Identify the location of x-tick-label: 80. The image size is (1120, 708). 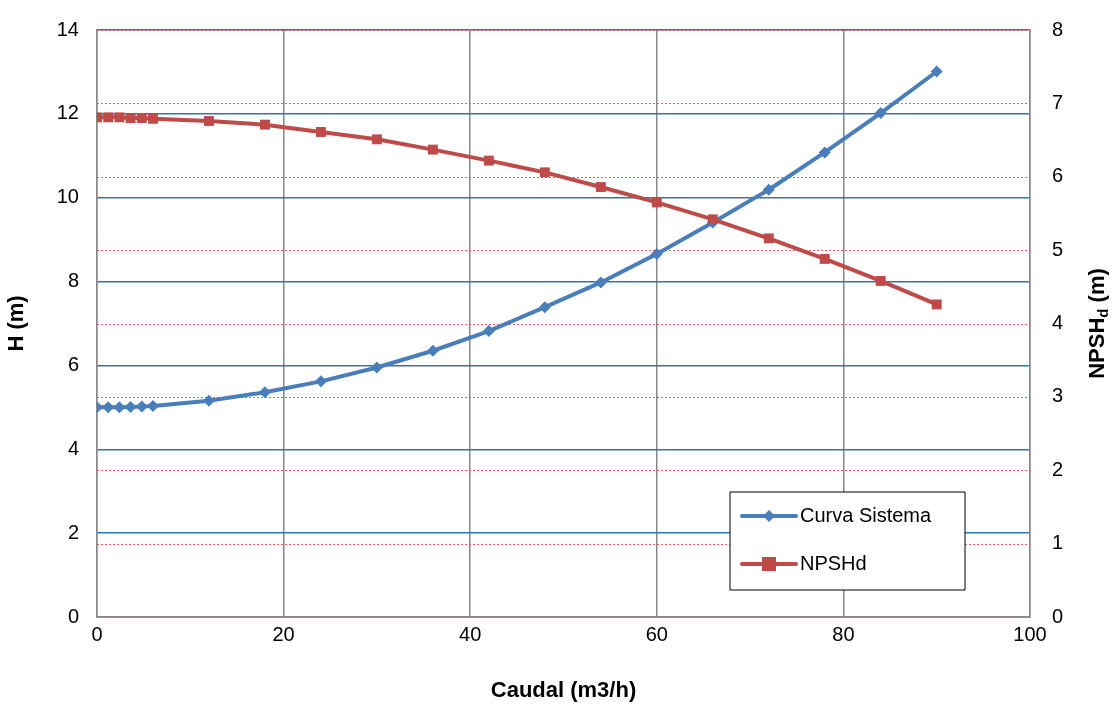
(843, 633).